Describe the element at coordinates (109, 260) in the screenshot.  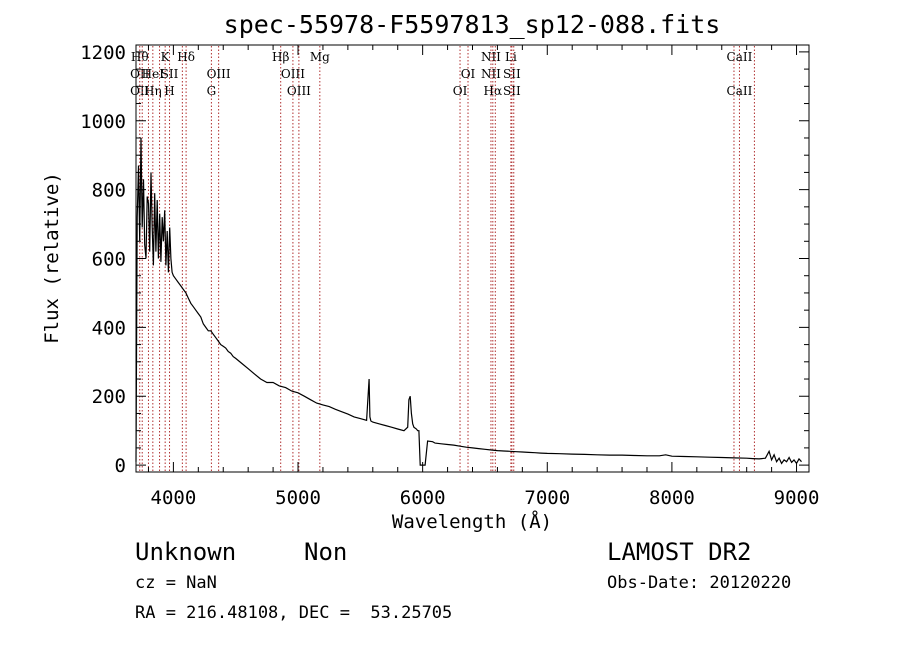
I see `y-tick-label-3: 600` at that location.